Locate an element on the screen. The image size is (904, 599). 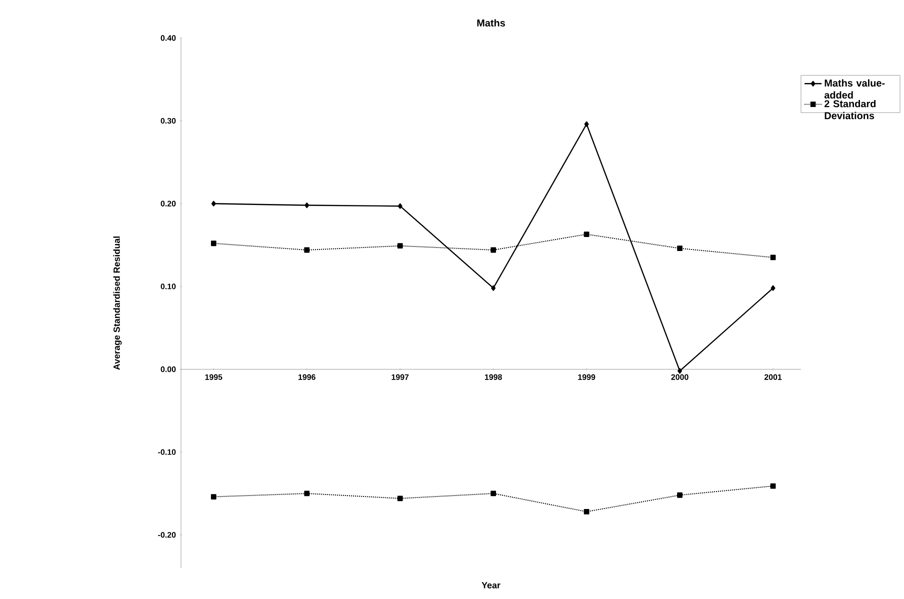
chart-title: Maths is located at coordinates (491, 23).